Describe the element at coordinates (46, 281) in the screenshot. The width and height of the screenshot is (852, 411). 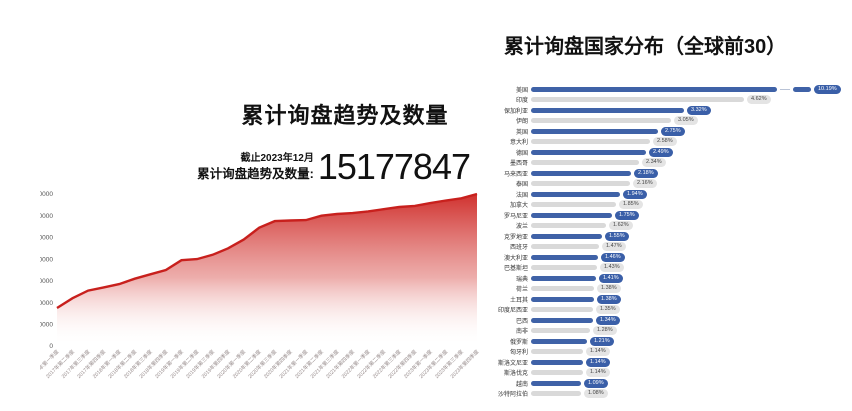
I see `y-axis-tick-label: 300000` at that location.